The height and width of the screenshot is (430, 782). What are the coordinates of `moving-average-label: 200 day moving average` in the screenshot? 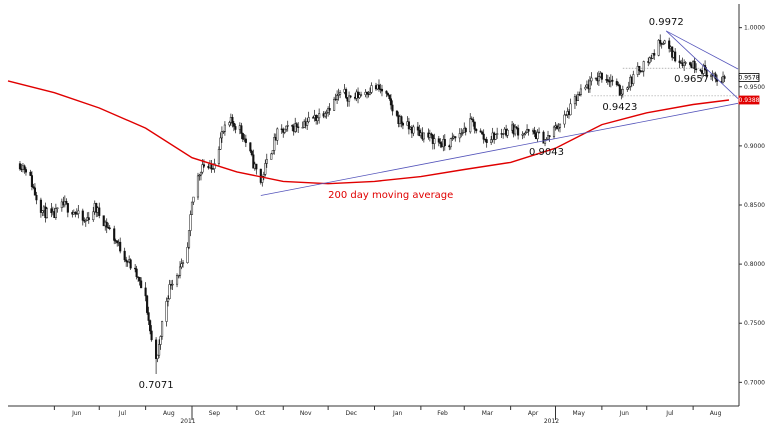 It's located at (390, 195).